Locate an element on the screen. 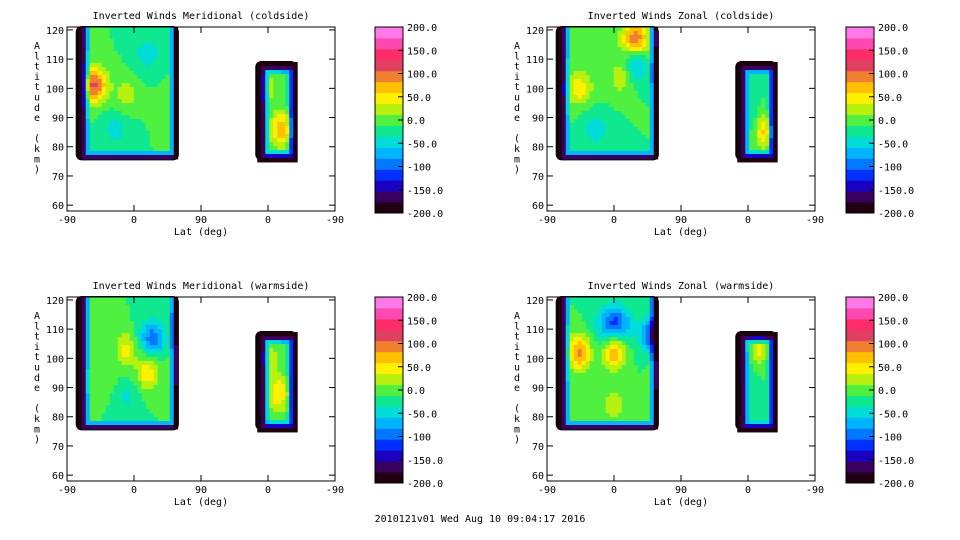 Image resolution: width=960 pixels, height=540 pixels. colorbar-label: -150.0 is located at coordinates (896, 191).